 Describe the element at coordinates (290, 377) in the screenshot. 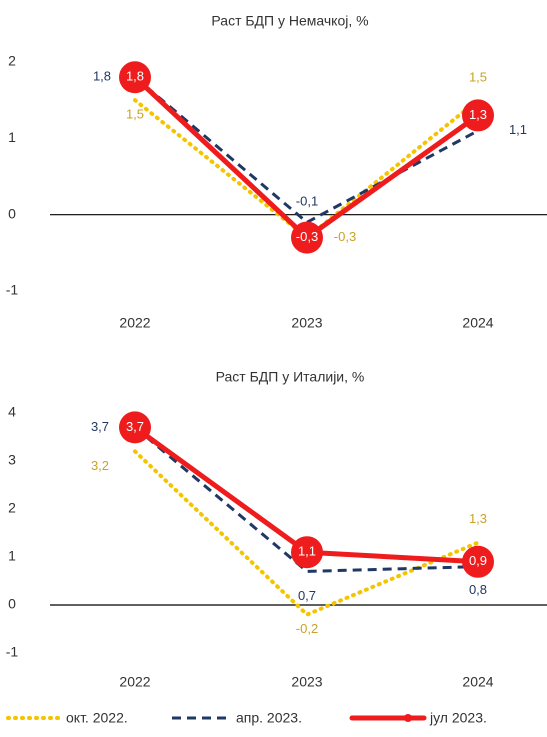

I see `chart-title: Раст БДП у Италији, %` at that location.